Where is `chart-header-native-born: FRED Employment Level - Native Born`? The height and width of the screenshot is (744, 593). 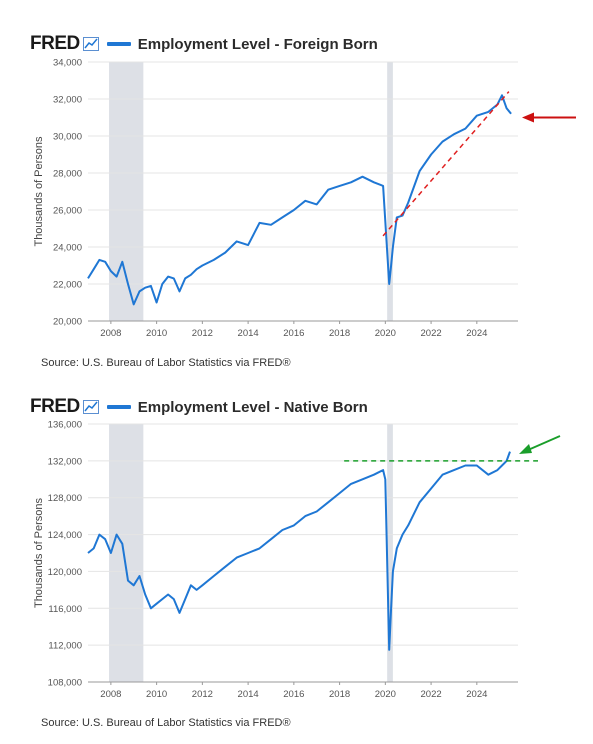
chart-header-native-born: FRED Employment Level - Native Born is located at coordinates (199, 407).